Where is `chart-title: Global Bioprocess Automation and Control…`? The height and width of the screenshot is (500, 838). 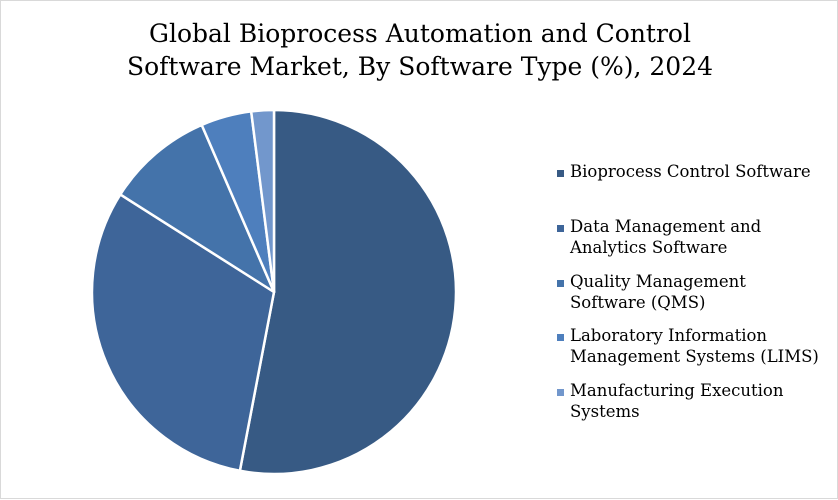 chart-title: Global Bioprocess Automation and Control… is located at coordinates (419, 50).